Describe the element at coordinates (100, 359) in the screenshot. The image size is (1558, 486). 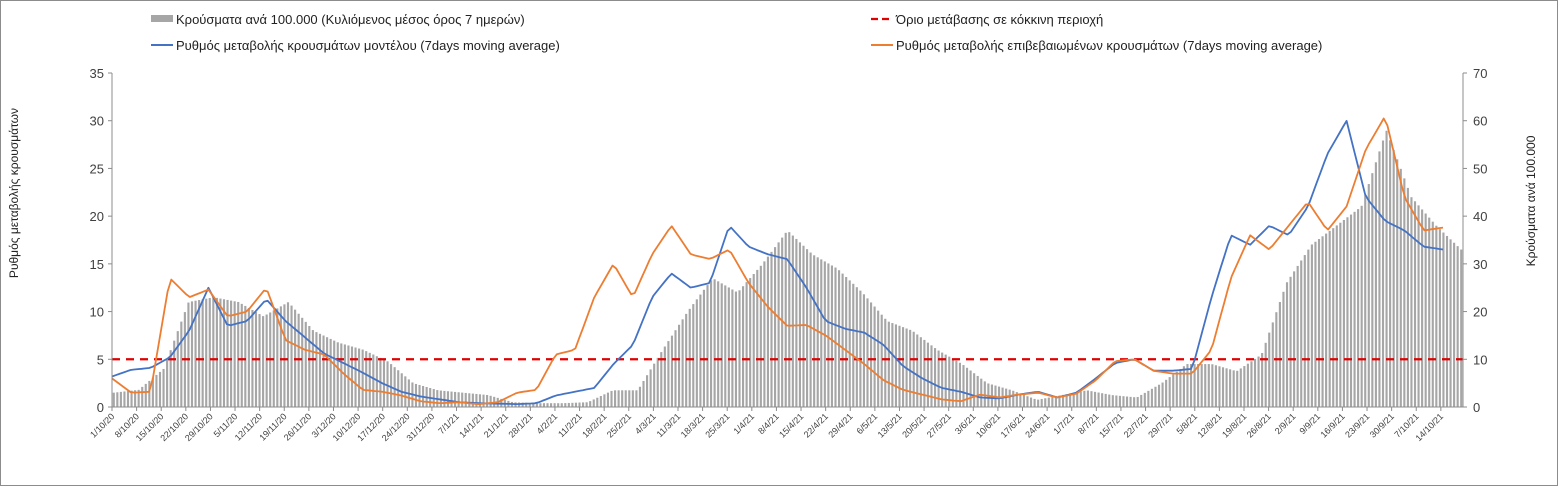
I see `left-tick-label: 5` at that location.